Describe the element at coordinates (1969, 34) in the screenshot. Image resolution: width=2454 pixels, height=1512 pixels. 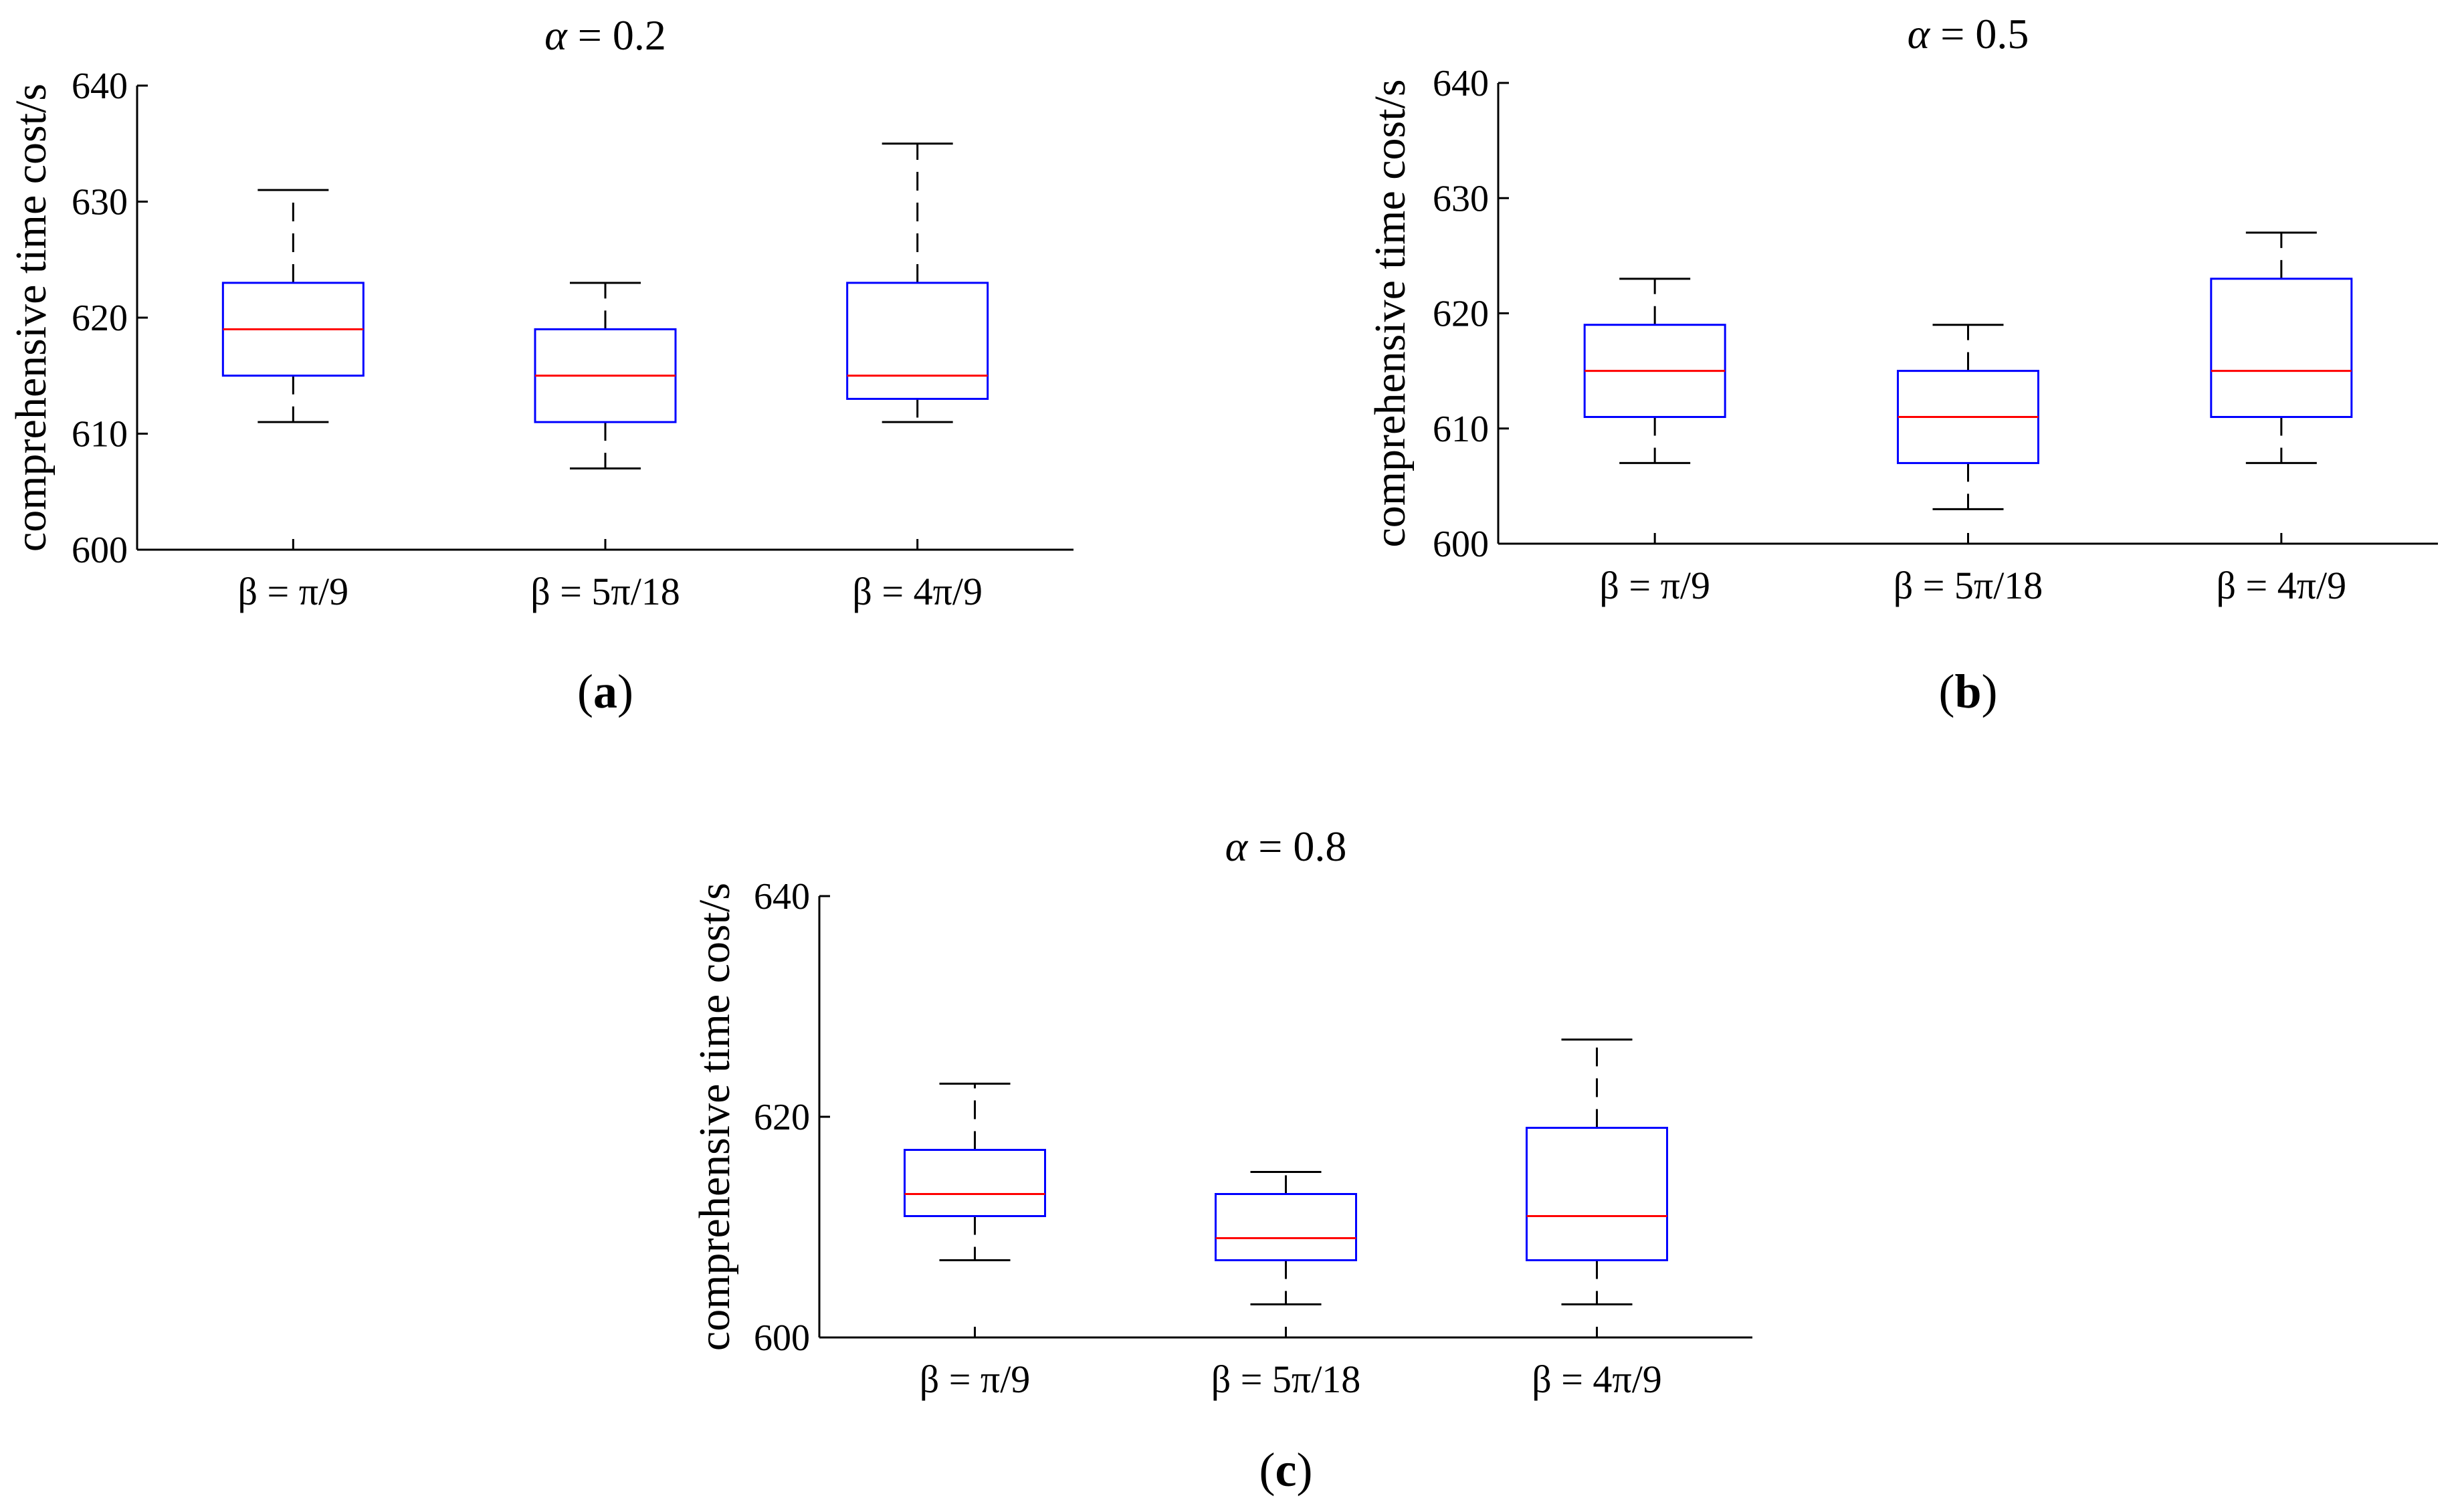
I see `chart-title: α = 0.5` at that location.